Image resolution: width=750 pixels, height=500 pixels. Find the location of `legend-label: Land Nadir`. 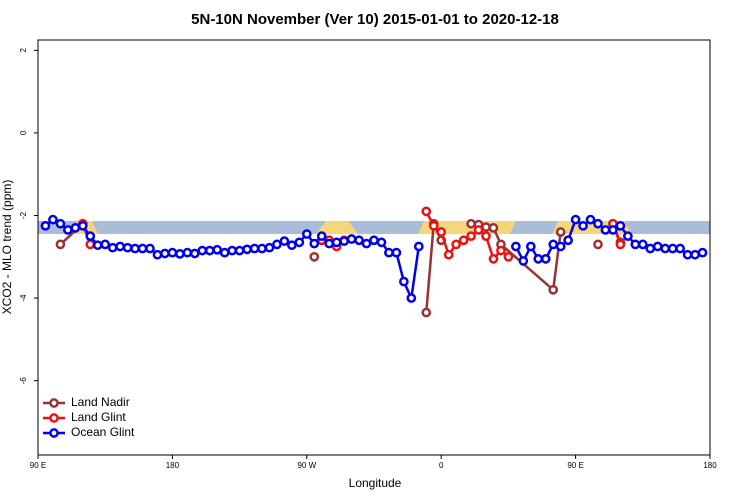

legend-label: Land Nadir is located at coordinates (100, 402).